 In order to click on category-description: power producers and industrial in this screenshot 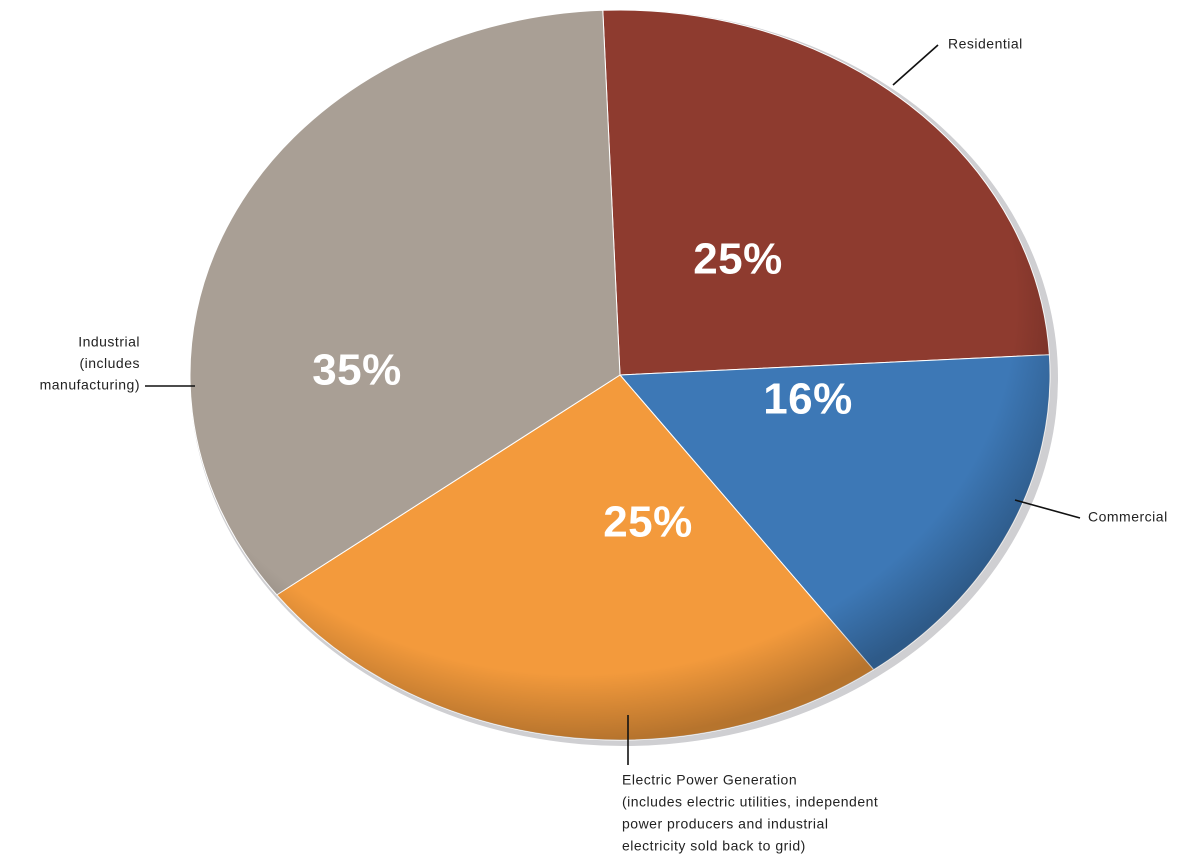, I will do `click(725, 824)`.